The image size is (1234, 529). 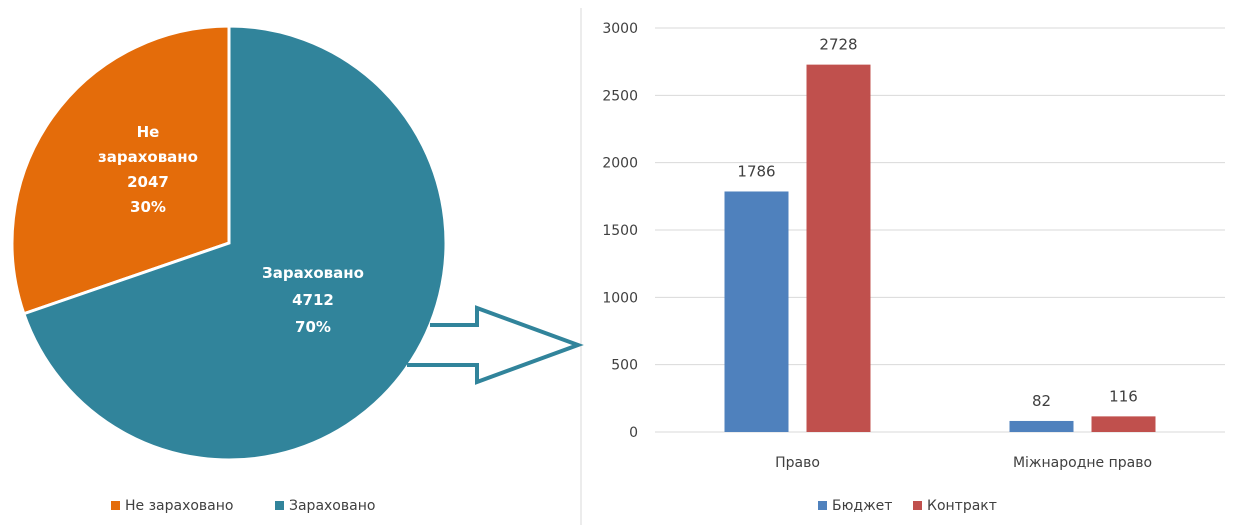 I want to click on arrow-shape, so click(x=495, y=345).